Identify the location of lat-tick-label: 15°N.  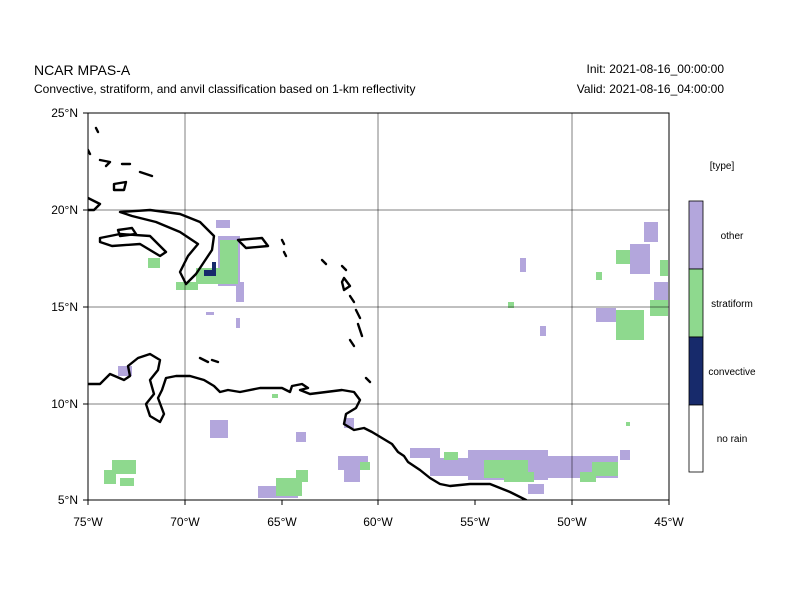
(64, 307).